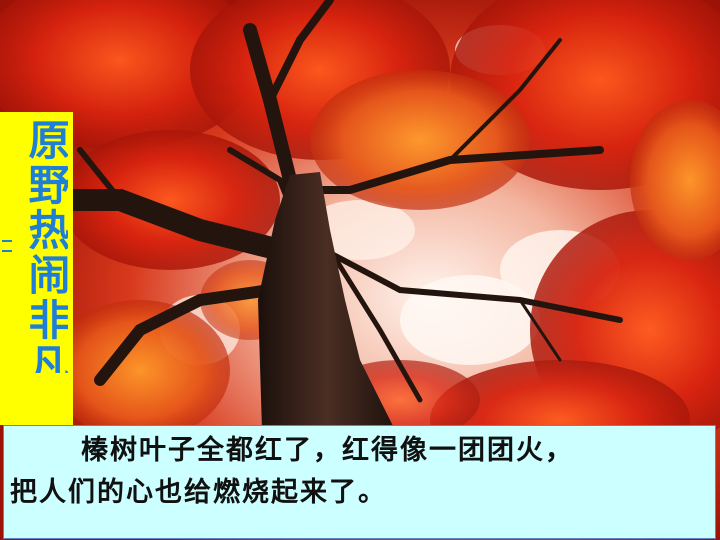 This screenshot has width=720, height=540. What do you see at coordinates (45, 245) in the screenshot?
I see `vertical-title: 原野热闹非凡` at bounding box center [45, 245].